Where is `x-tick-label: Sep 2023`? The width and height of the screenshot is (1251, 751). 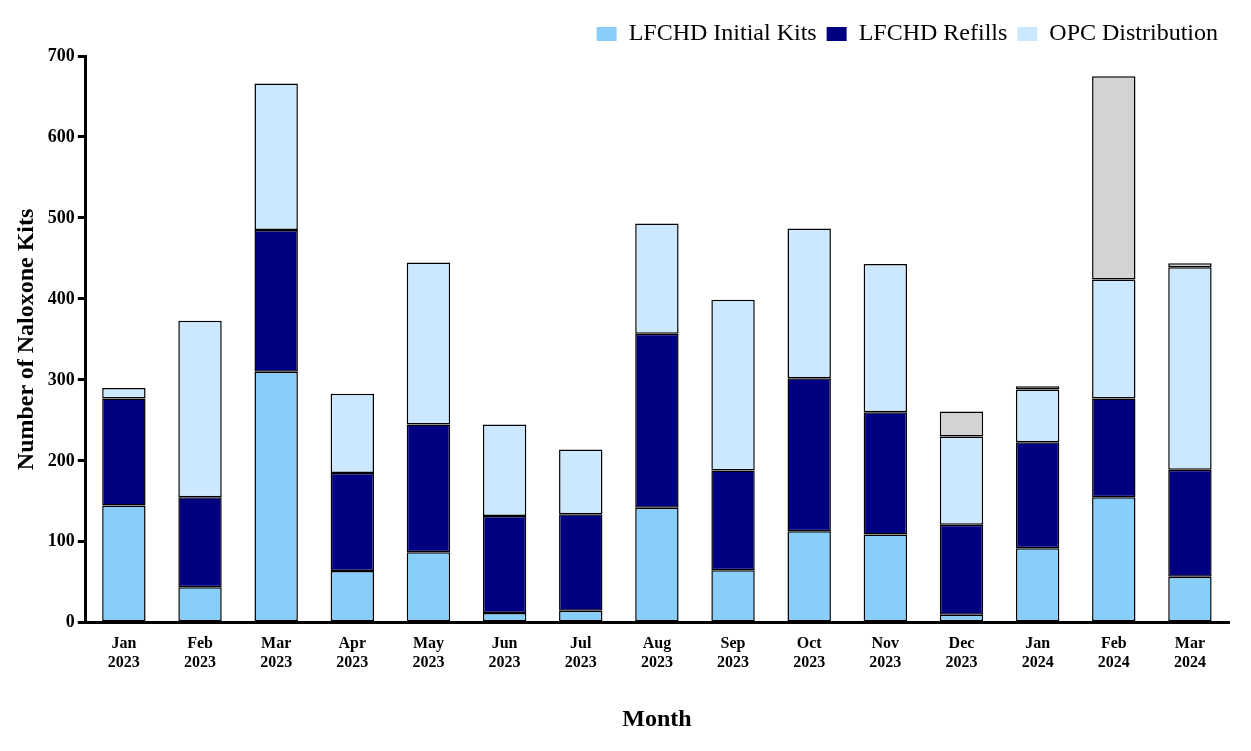
x-tick-label: Sep 2023 is located at coordinates (733, 651).